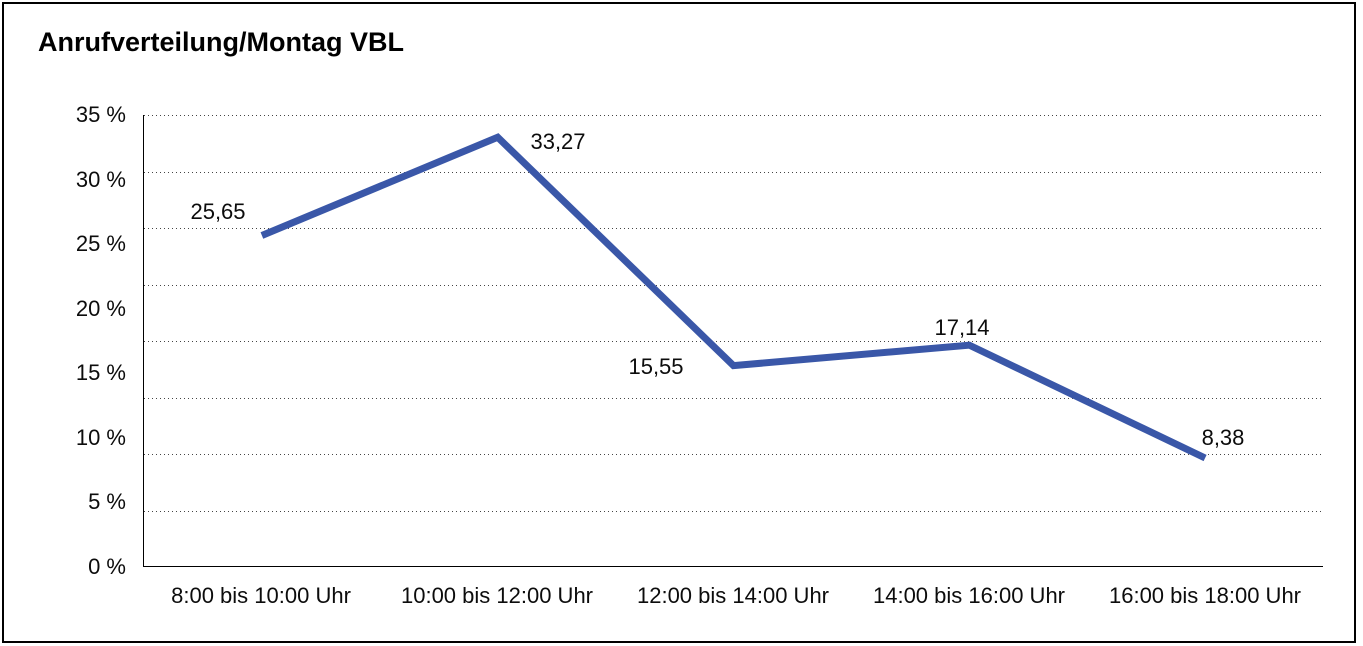 The image size is (1363, 646). I want to click on y-tick-label: 5 %, so click(107, 502).